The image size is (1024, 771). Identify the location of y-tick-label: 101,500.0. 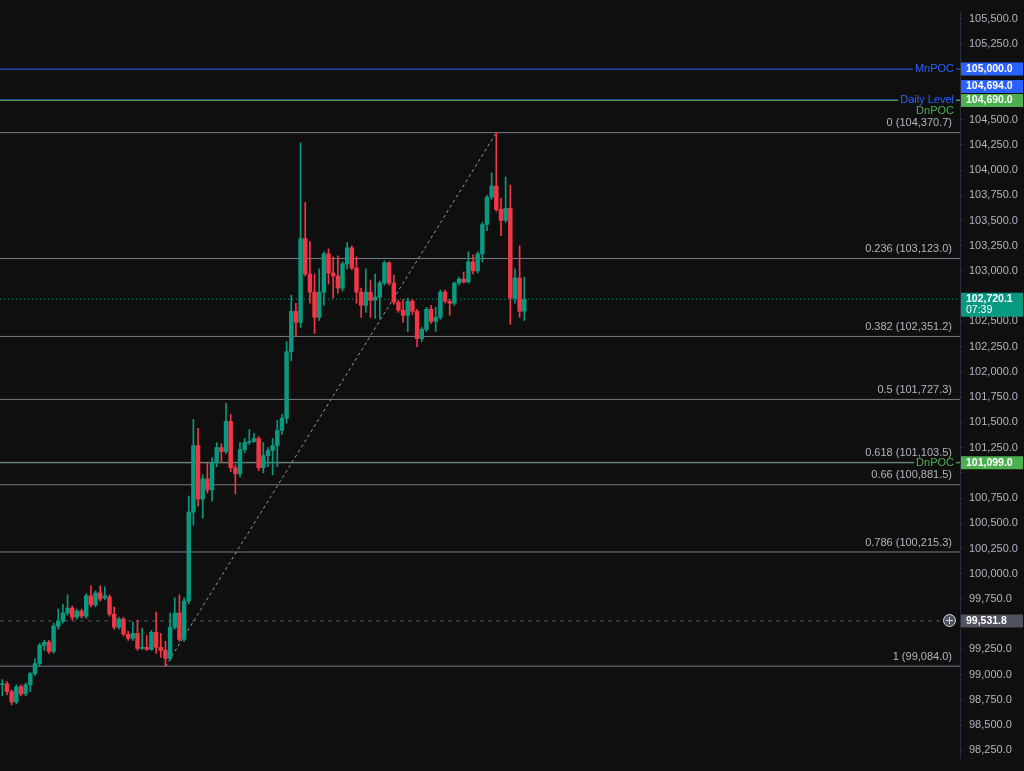
(993, 421).